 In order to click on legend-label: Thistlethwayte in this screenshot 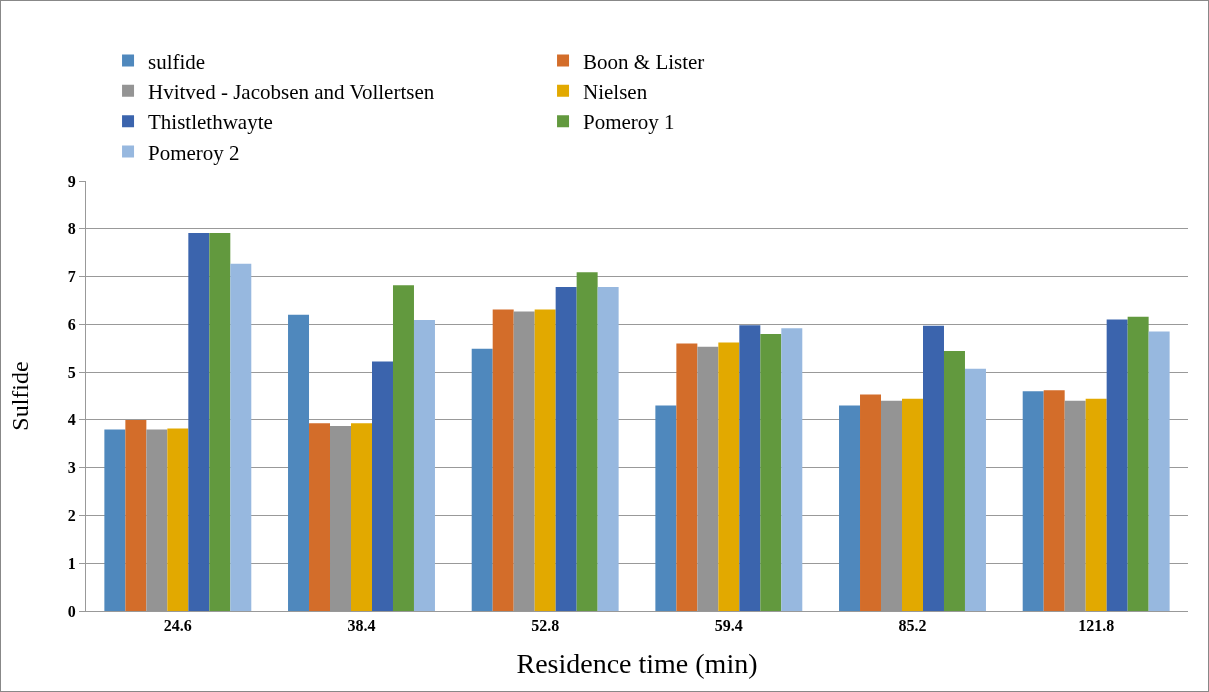, I will do `click(210, 122)`.